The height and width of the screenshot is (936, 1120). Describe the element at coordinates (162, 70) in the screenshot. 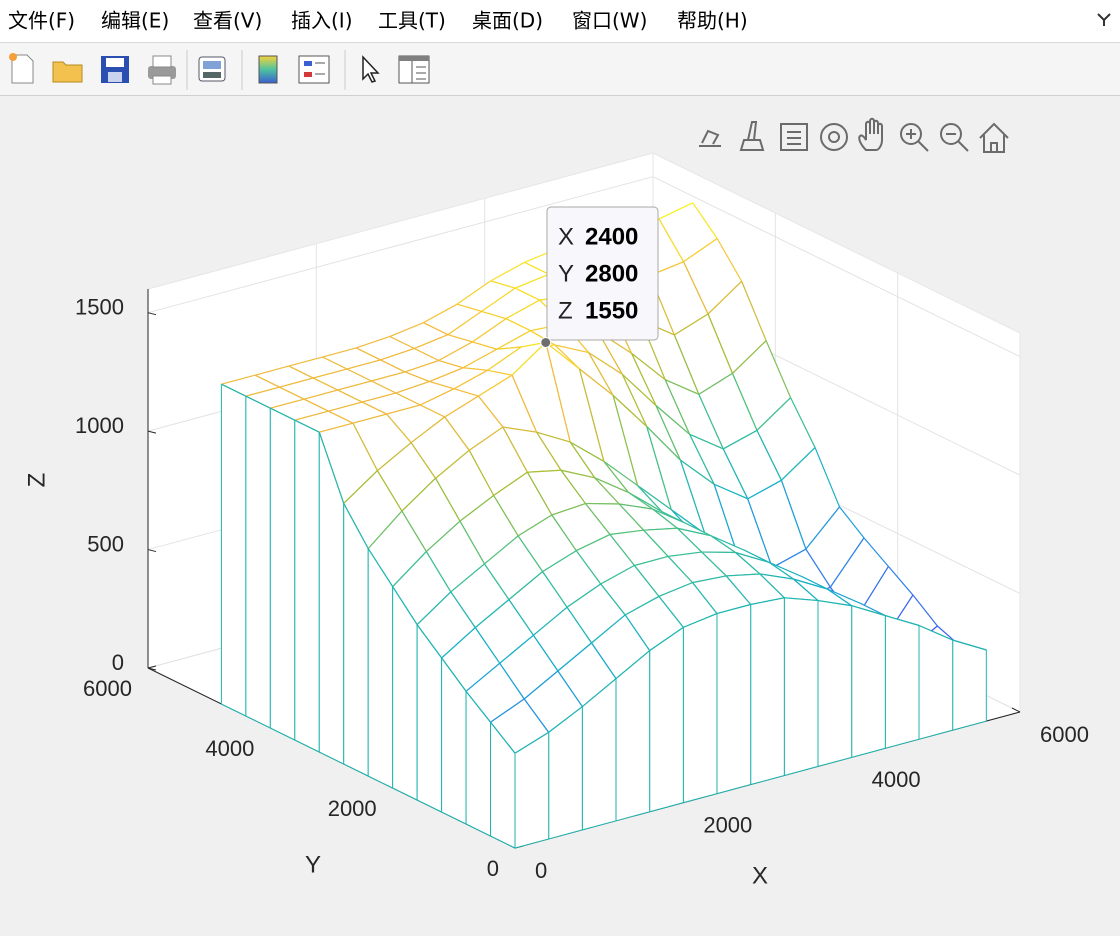

I see `print-button` at that location.